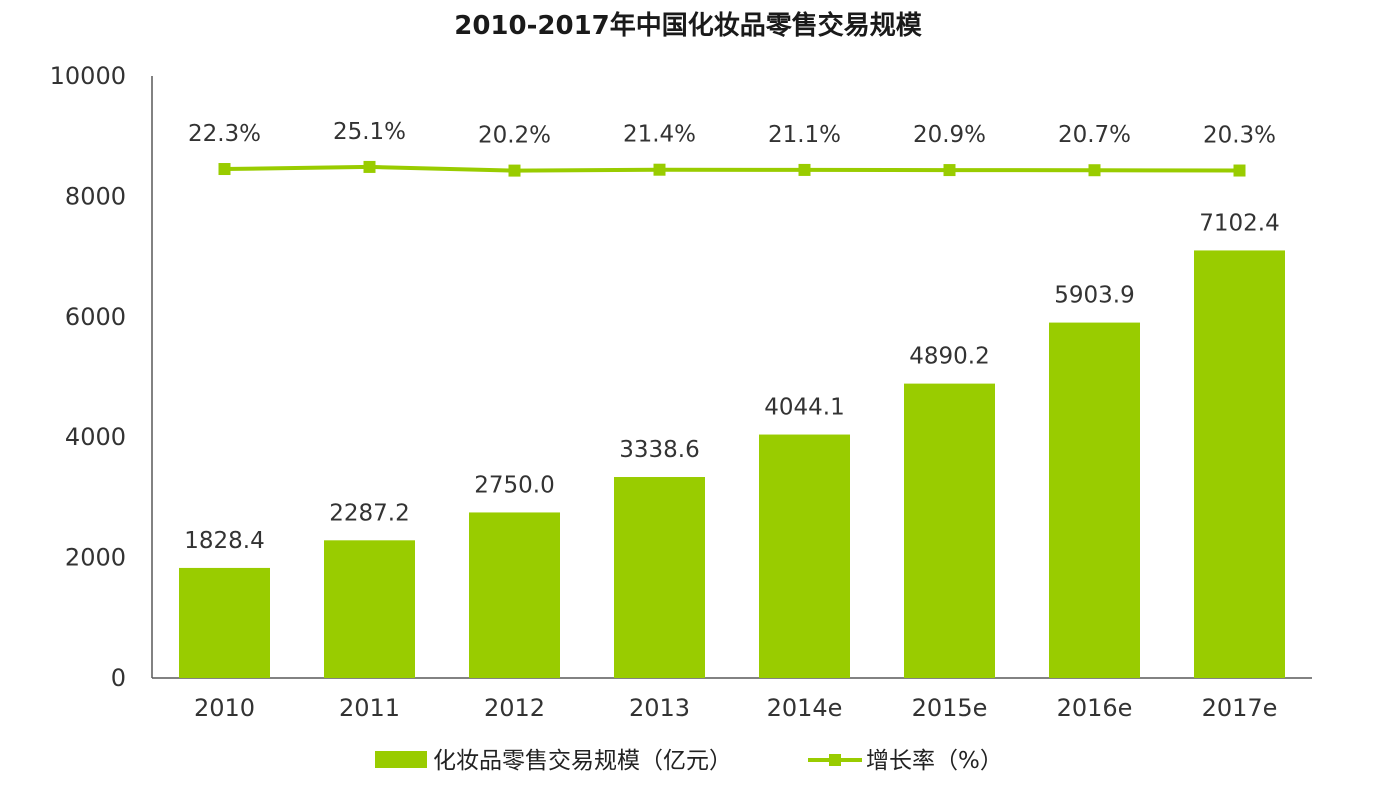 This screenshot has height=789, width=1376. Describe the element at coordinates (804, 135) in the screenshot. I see `growth-value-label: 21.1%` at that location.